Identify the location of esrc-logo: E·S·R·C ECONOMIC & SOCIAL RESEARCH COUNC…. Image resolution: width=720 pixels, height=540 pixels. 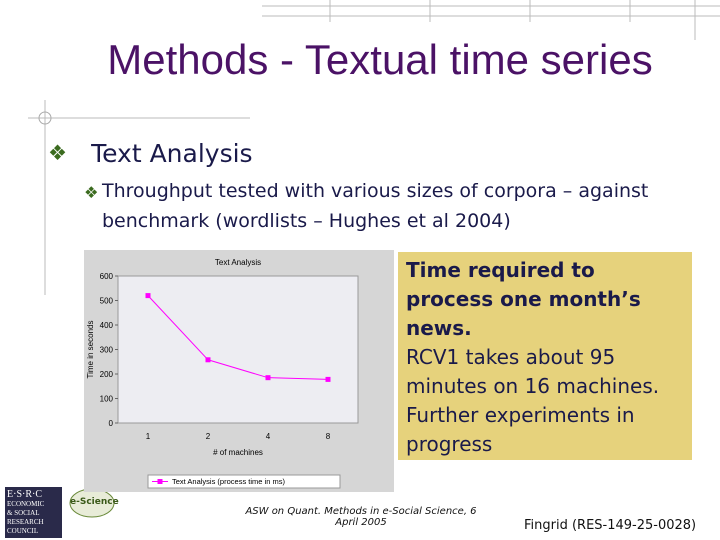
(33, 512).